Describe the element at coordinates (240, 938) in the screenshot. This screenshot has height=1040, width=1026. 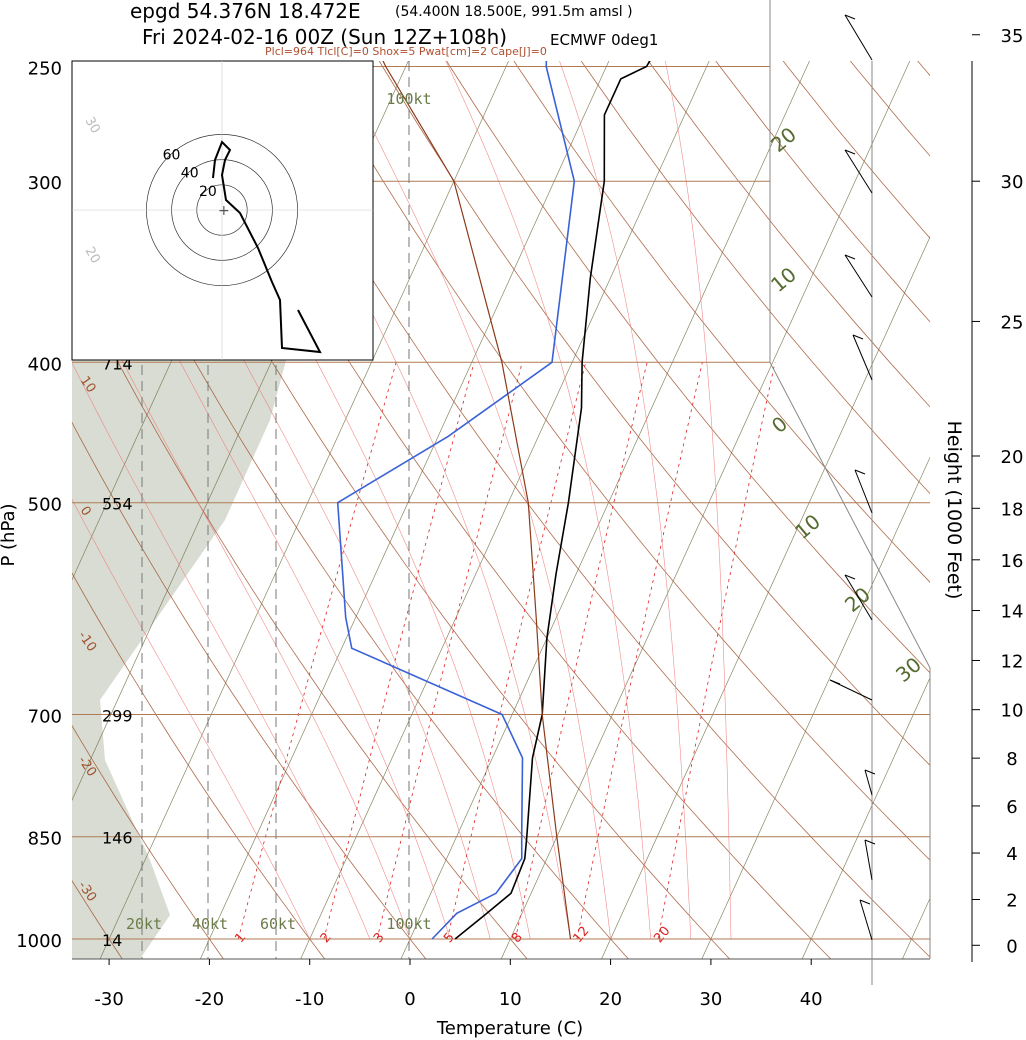
I see `mixing-ratio-label: 1` at that location.